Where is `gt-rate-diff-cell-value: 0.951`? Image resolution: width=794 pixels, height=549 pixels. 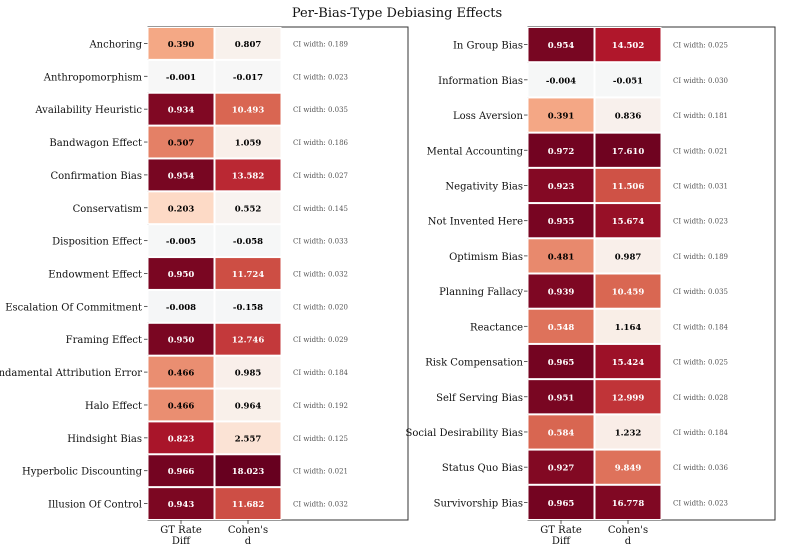
gt-rate-diff-cell-value: 0.951 is located at coordinates (561, 398).